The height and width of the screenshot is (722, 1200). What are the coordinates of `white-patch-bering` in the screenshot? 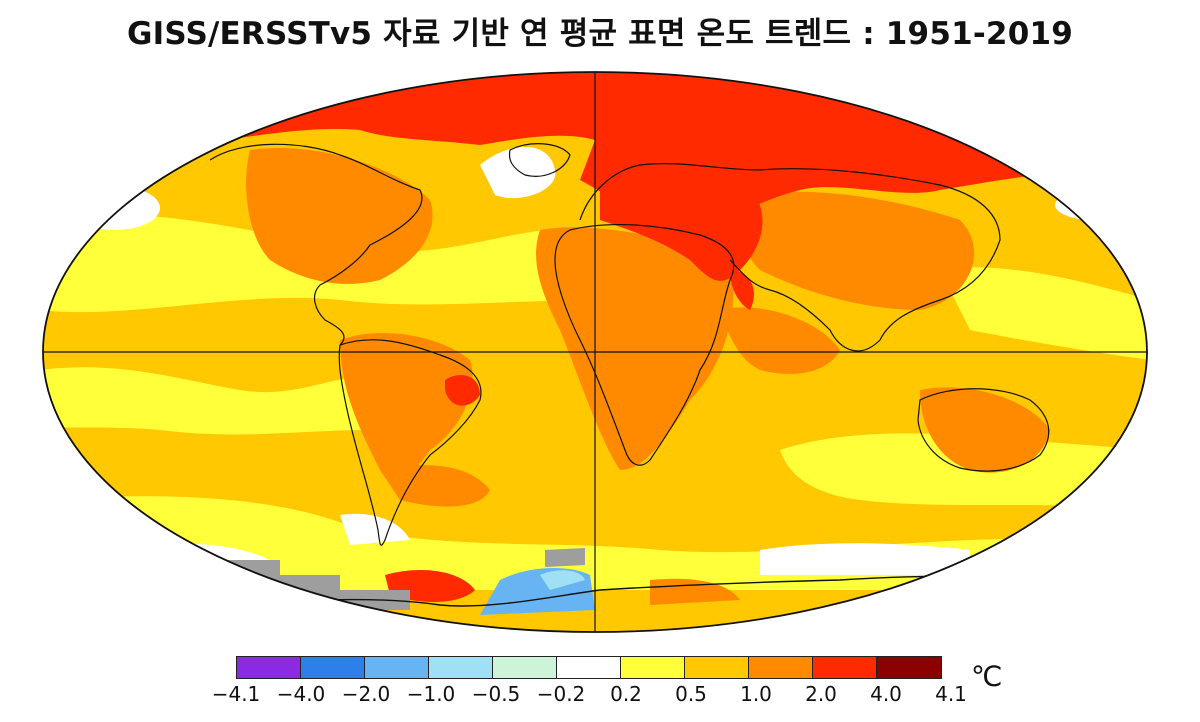 It's located at (1100, 205).